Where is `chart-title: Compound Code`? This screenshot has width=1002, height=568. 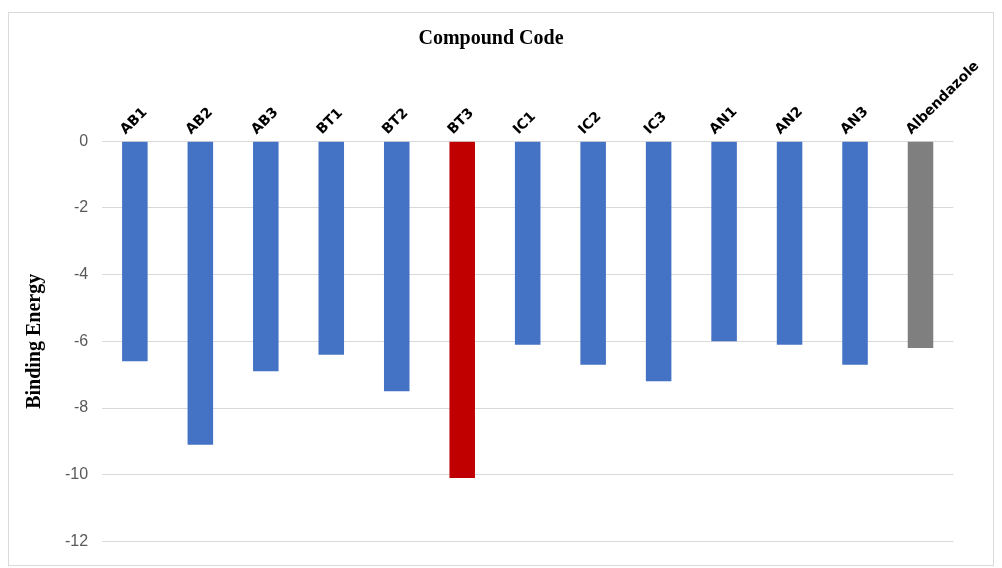 chart-title: Compound Code is located at coordinates (491, 38).